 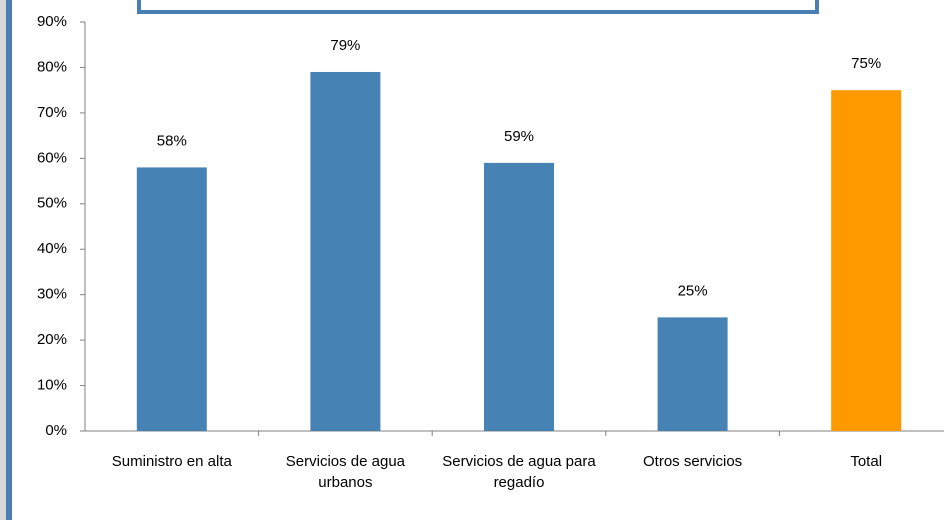 What do you see at coordinates (52, 21) in the screenshot?
I see `y-tick-label: 90%` at bounding box center [52, 21].